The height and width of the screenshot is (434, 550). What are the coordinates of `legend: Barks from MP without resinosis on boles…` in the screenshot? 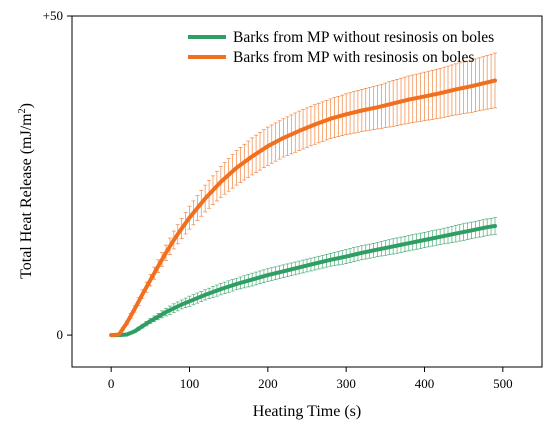 It's located at (341, 47).